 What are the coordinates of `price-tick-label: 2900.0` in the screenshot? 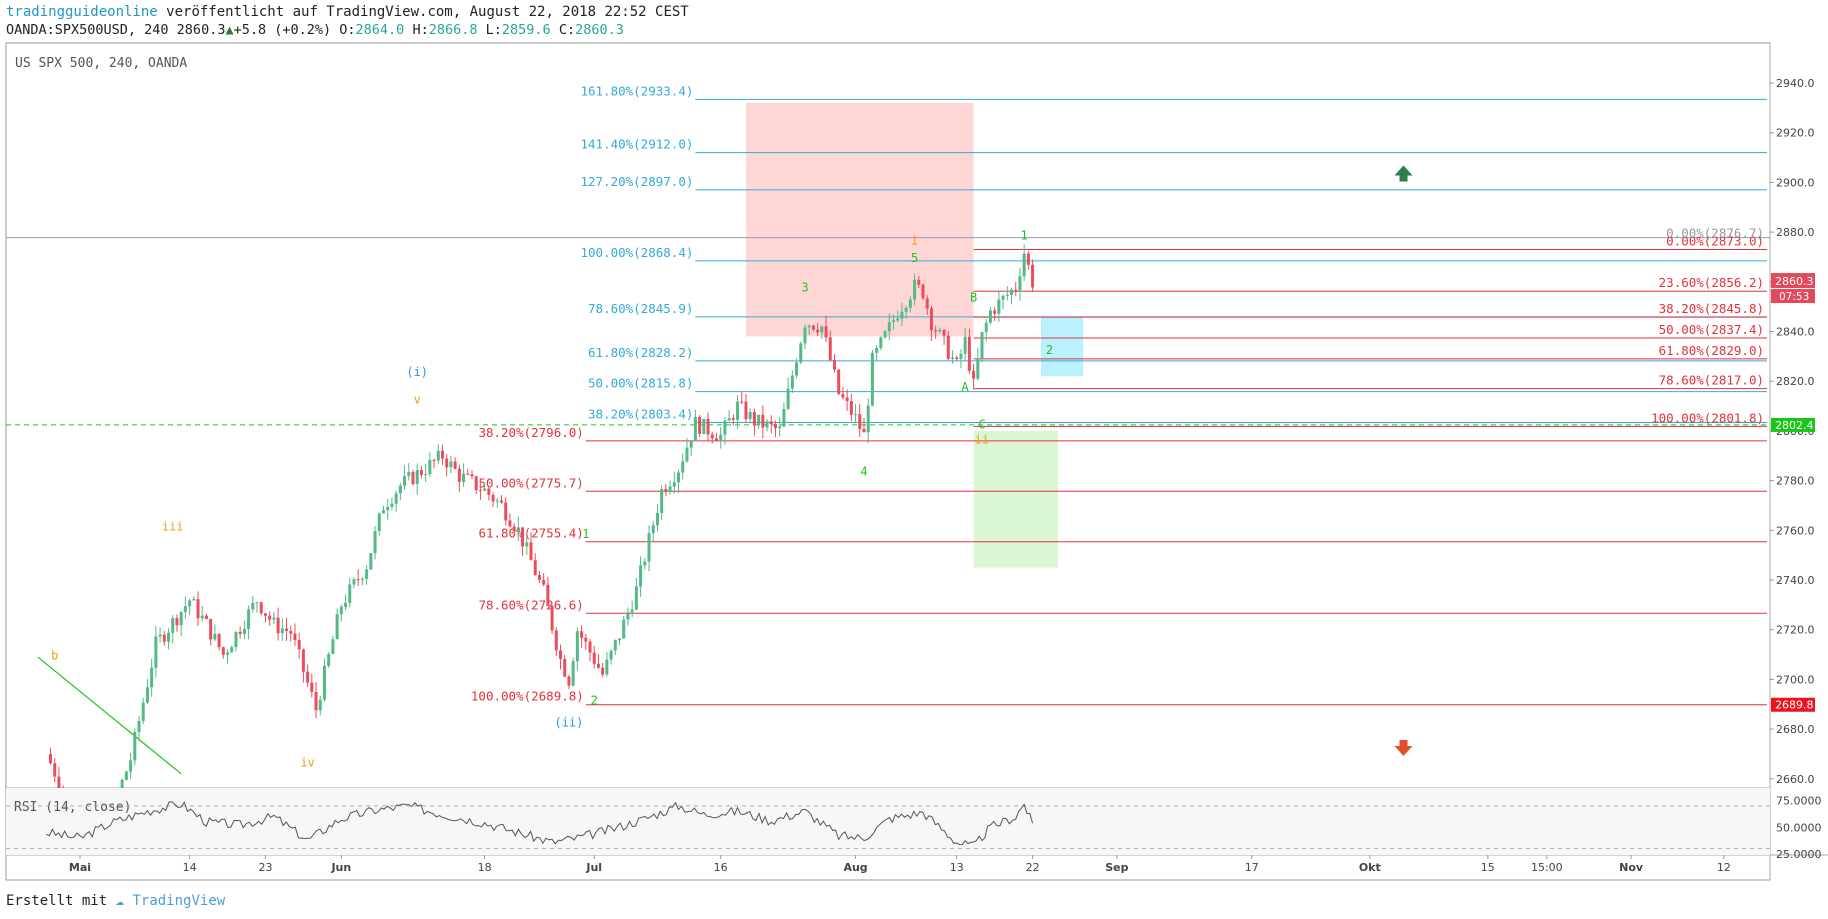 It's located at (1795, 182).